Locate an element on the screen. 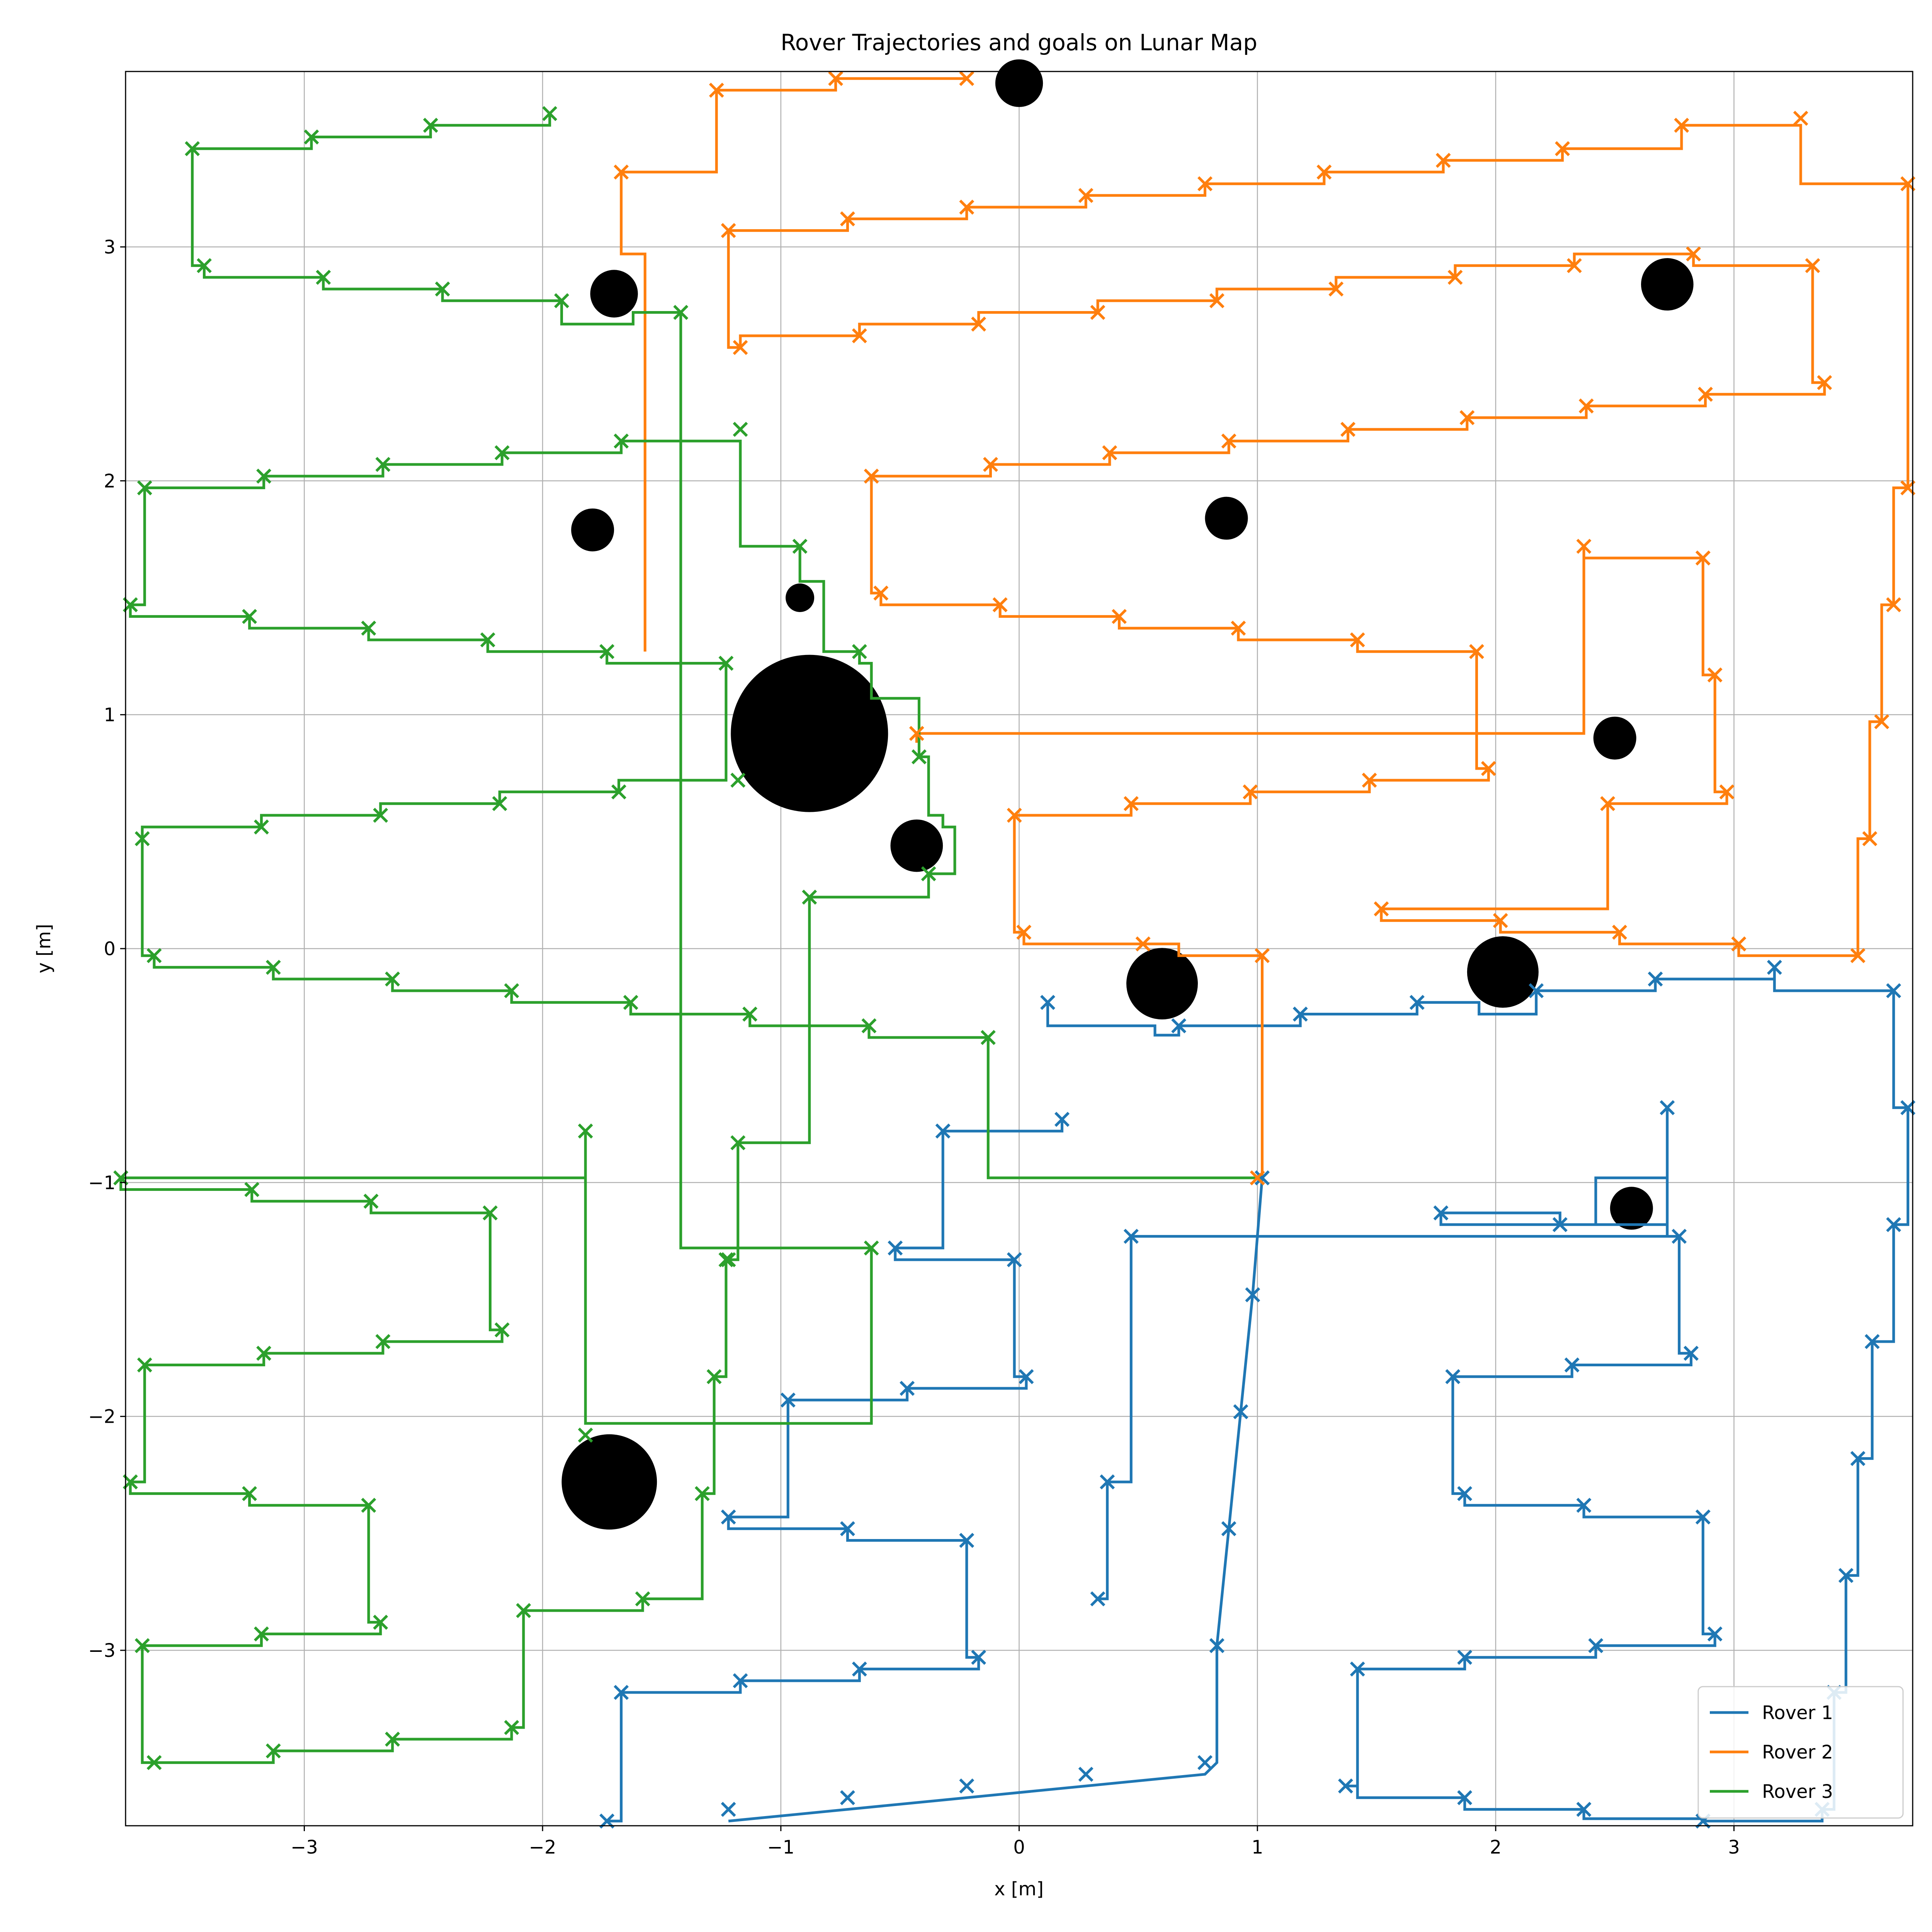 The width and height of the screenshot is (1932, 1932). x-tick-label: 0 is located at coordinates (1019, 1848).